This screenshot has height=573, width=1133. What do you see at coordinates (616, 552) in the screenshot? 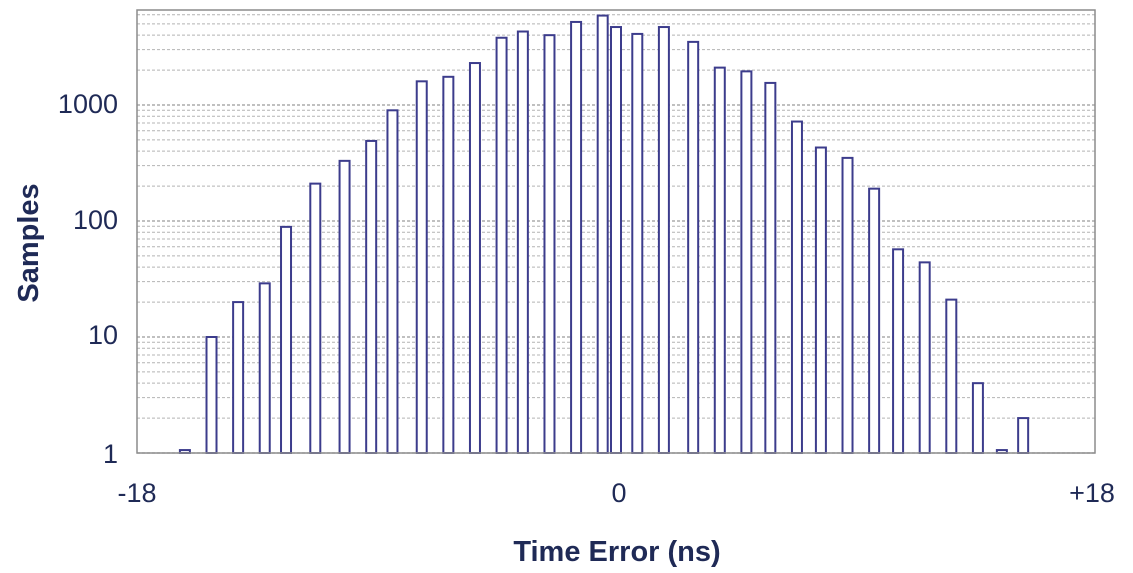
I see `x-axis-title: Time Error (ns)` at bounding box center [616, 552].